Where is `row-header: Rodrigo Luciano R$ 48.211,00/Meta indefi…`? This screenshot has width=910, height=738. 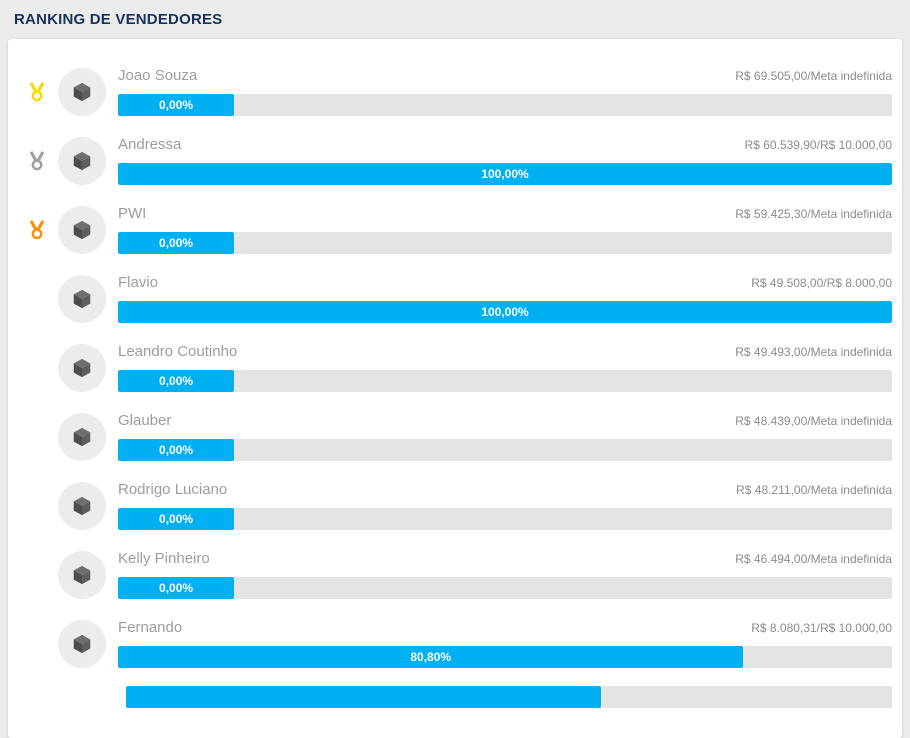 row-header: Rodrigo Luciano R$ 48.211,00/Meta indefi… is located at coordinates (505, 489).